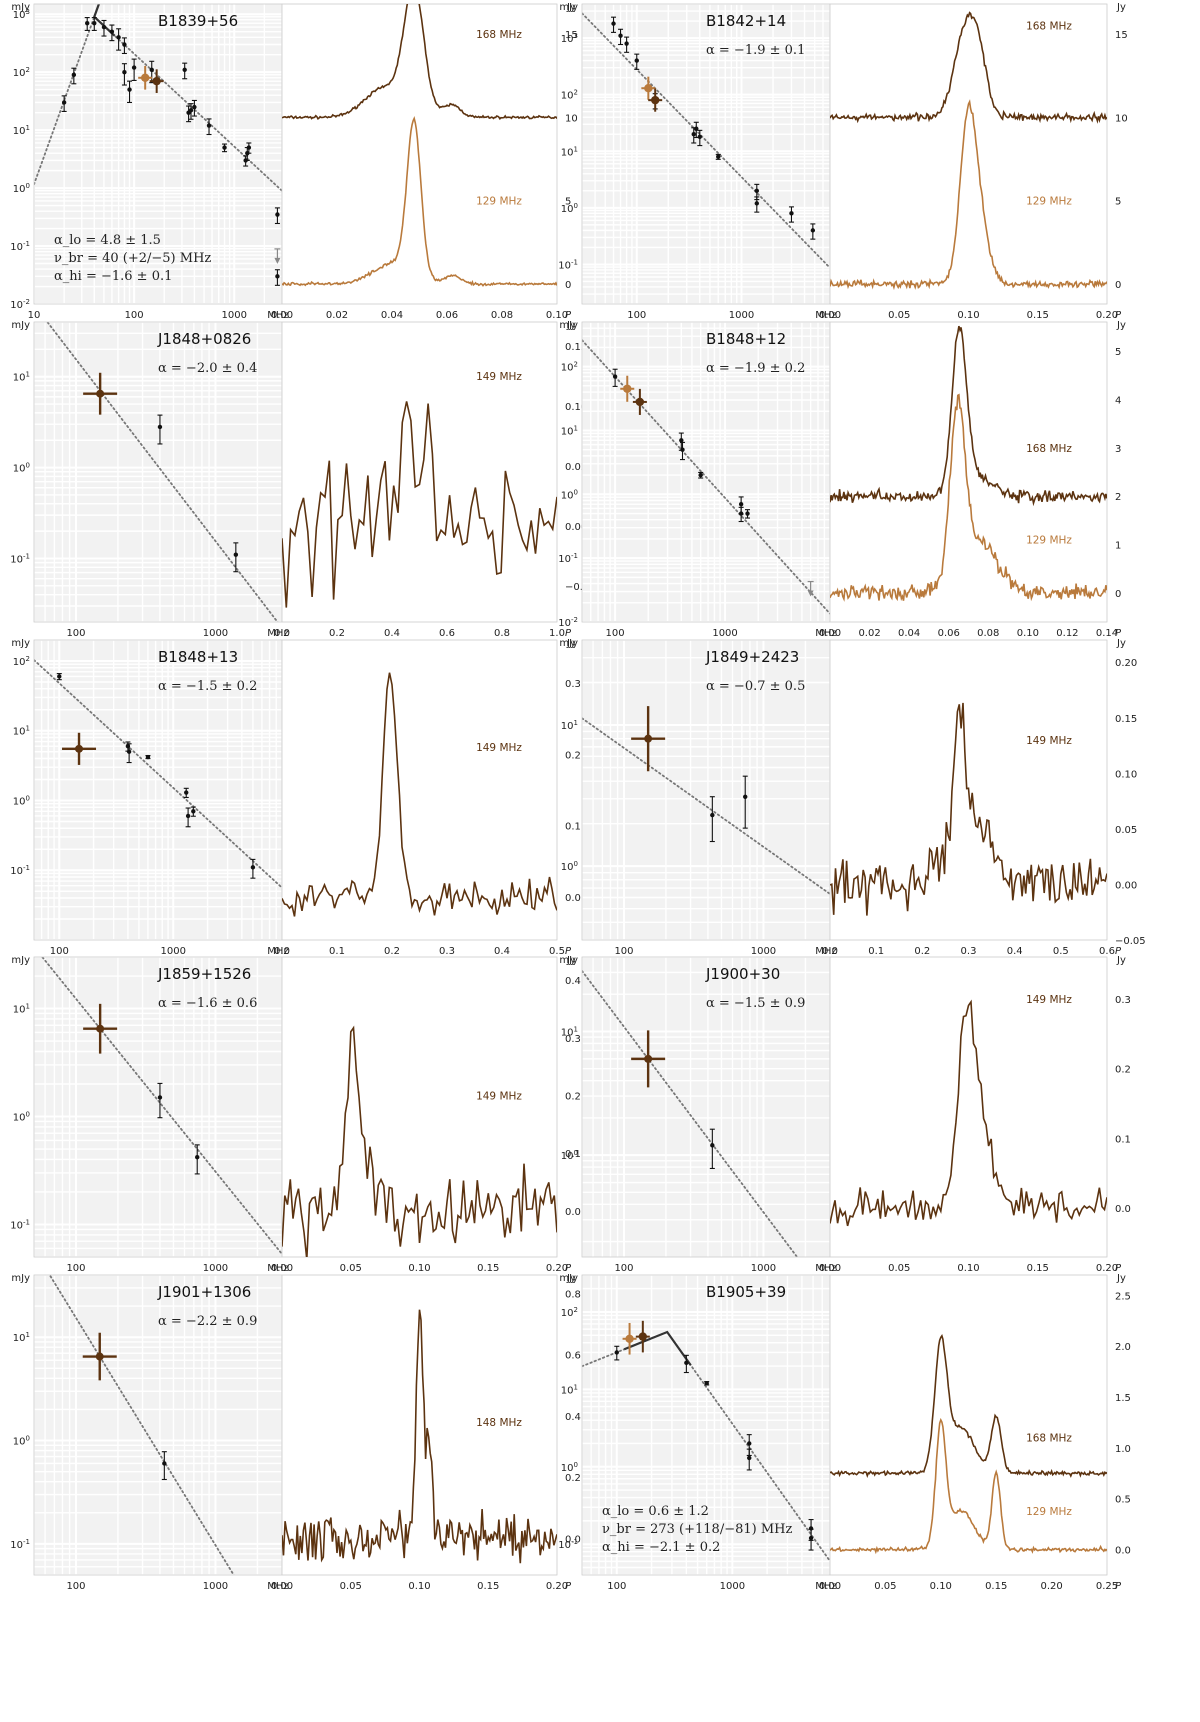  Describe the element at coordinates (573, 1294) in the screenshot. I see `profile-y-tick-label: 0.8` at that location.